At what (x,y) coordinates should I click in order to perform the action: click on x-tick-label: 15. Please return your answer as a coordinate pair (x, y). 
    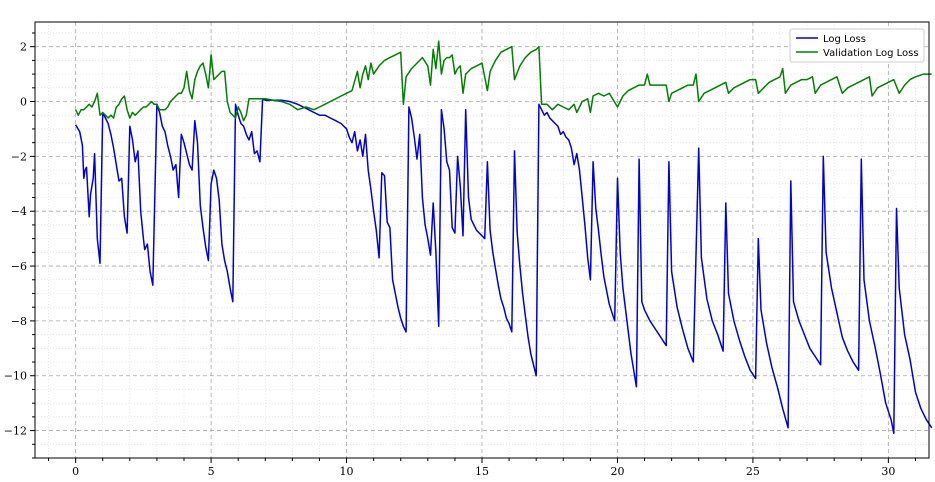
    Looking at the image, I should click on (482, 471).